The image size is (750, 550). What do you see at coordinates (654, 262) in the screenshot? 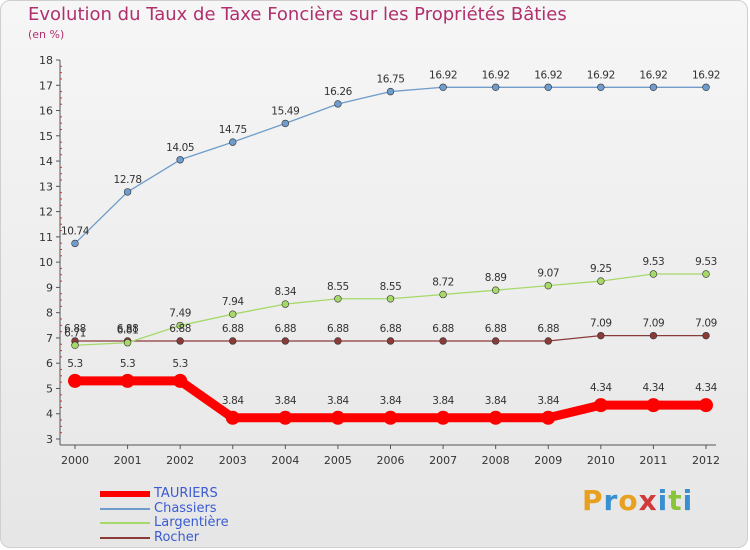
I see `data-label: 9.53` at bounding box center [654, 262].